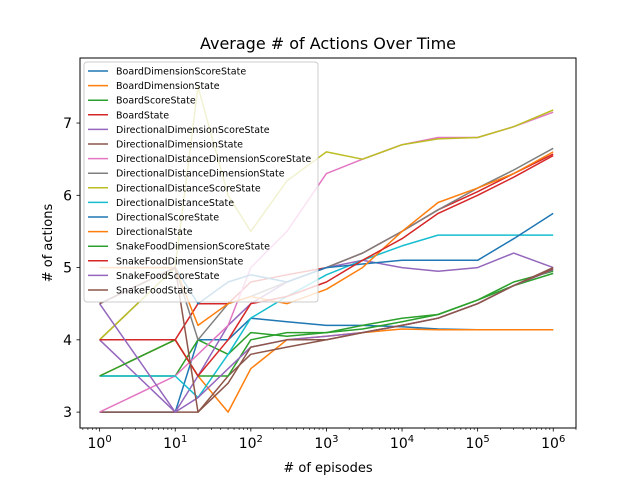 The image size is (640, 480). Describe the element at coordinates (179, 145) in the screenshot. I see `legend-label: DirectionalDimensionState` at that location.